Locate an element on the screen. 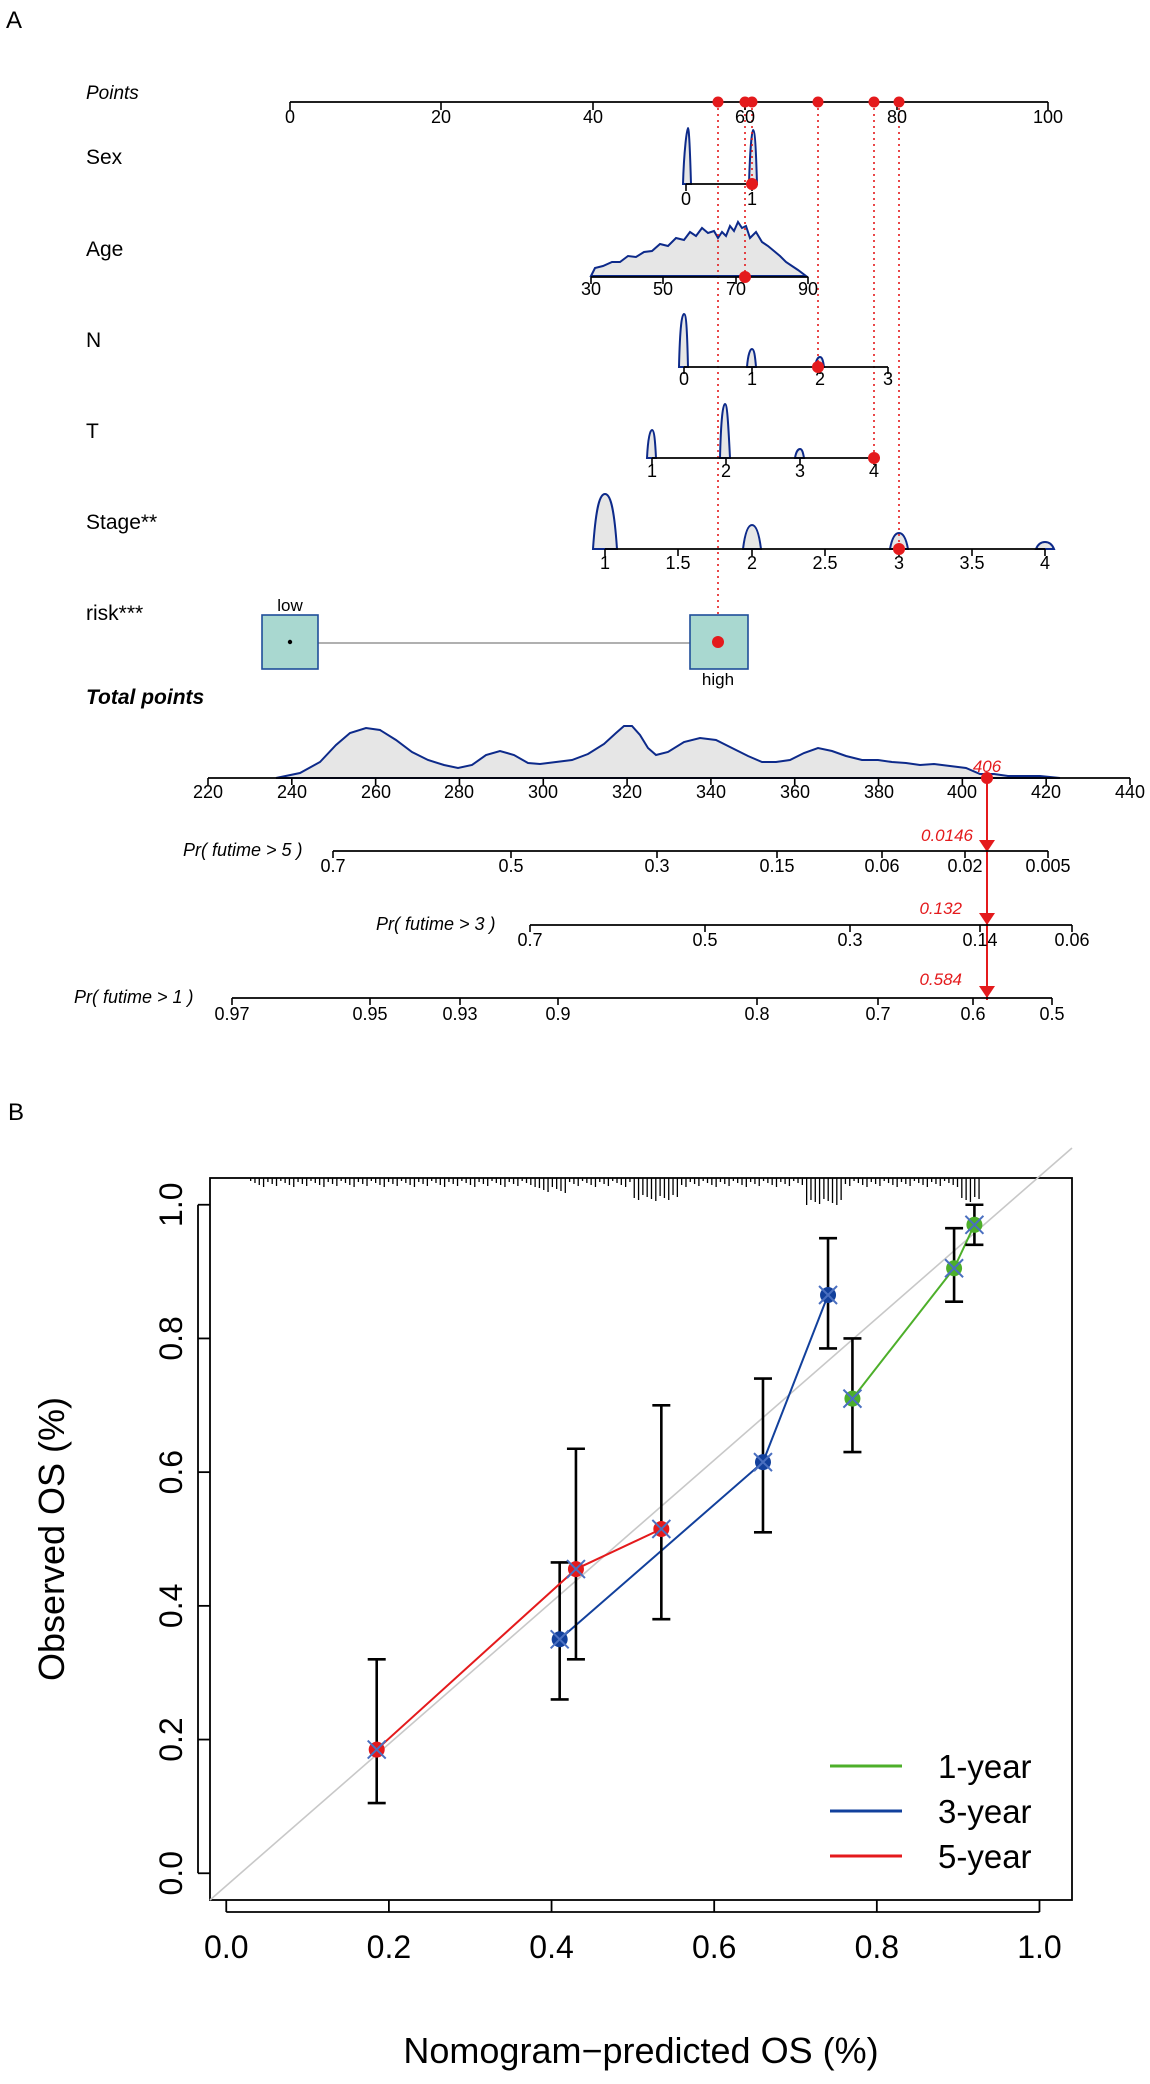 The image size is (1150, 2084). stage-tick: 3 is located at coordinates (899, 563).